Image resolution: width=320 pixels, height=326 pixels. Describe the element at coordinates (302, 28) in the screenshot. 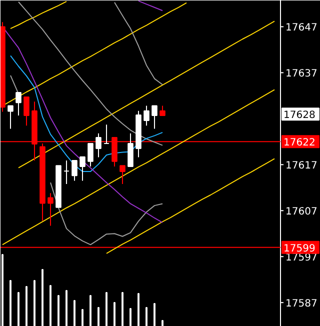

I see `y-tick-label: 17647` at that location.